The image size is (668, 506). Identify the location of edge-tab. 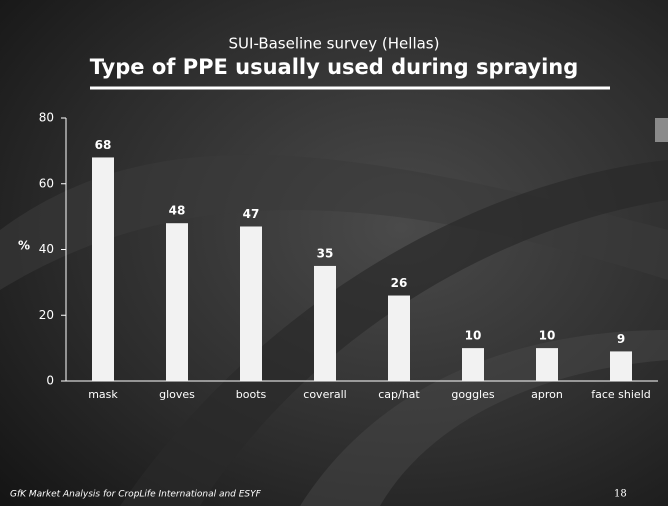
(661, 130).